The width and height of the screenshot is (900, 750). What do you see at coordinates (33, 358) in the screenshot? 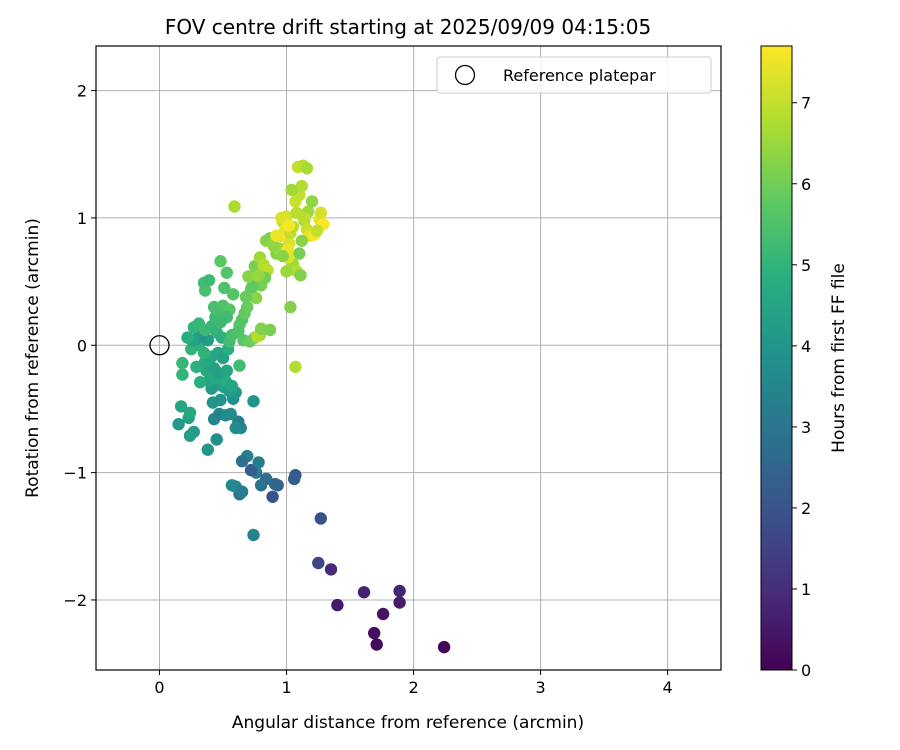
I see `y-axis-label: Rotation from reference (arcmin)` at bounding box center [33, 358].